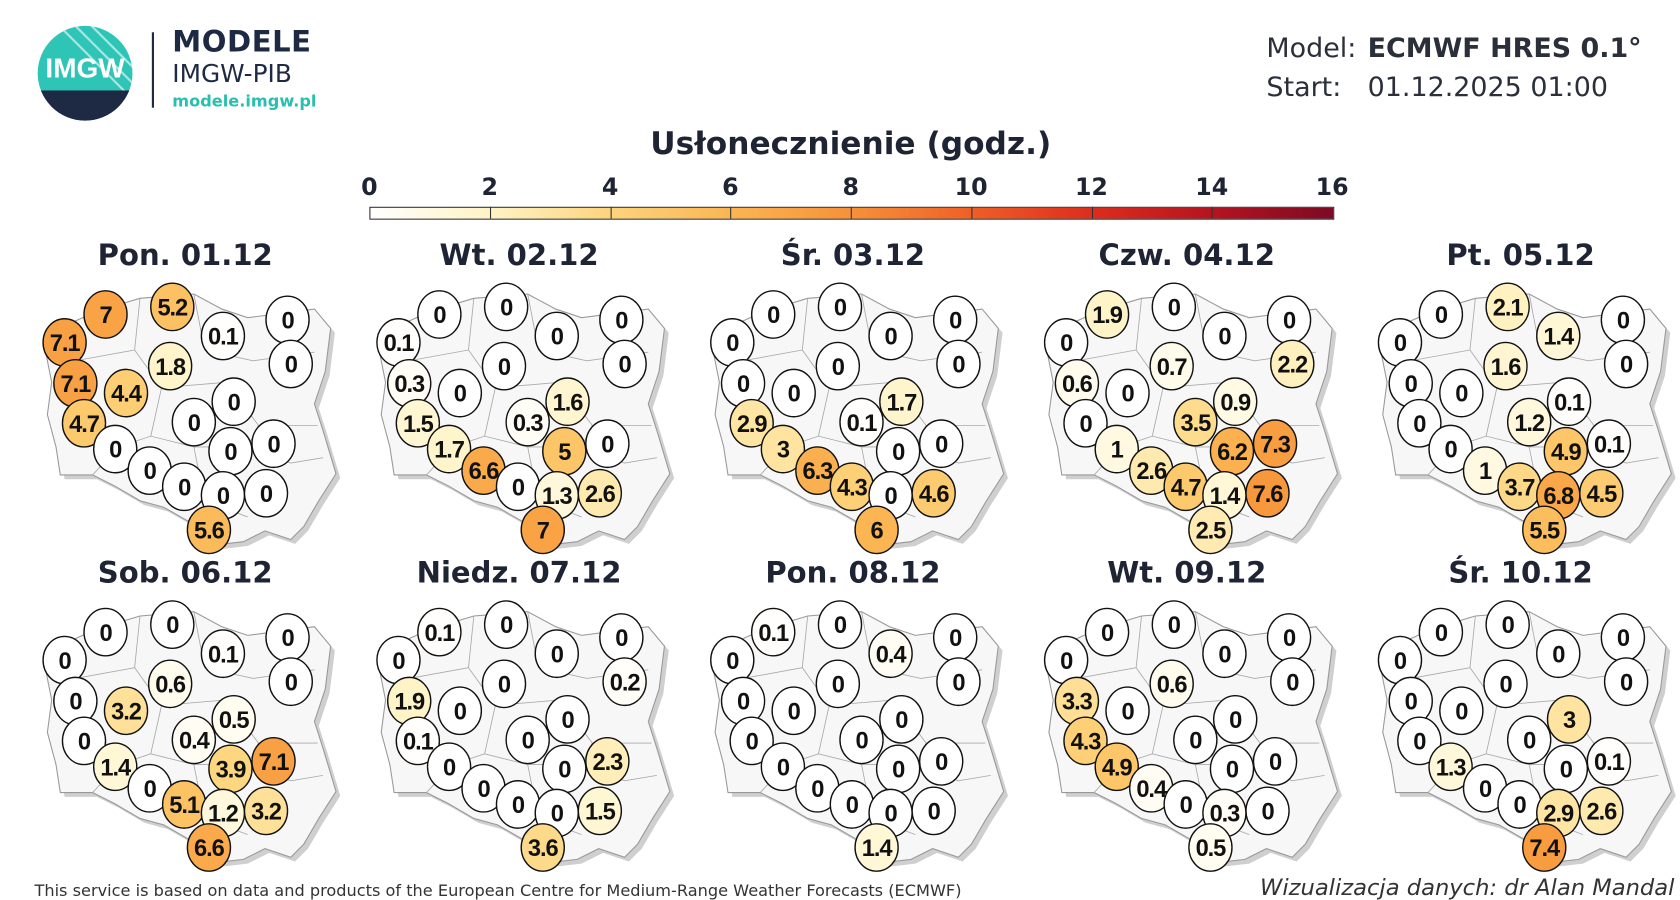  Describe the element at coordinates (244, 101) in the screenshot. I see `brand-url-link: modele.imgw.pl` at that location.